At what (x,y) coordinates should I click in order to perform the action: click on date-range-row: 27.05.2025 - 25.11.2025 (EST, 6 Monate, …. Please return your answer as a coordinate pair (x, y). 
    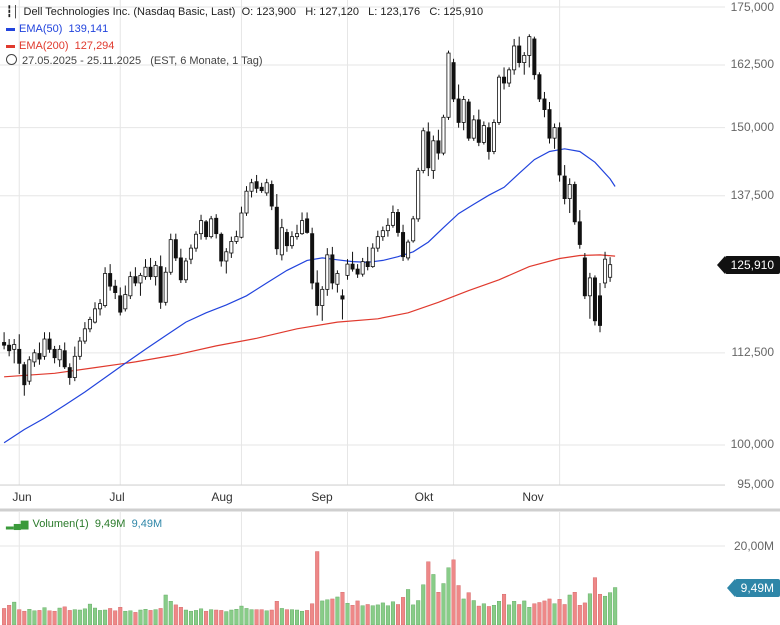
    Looking at the image, I should click on (134, 61).